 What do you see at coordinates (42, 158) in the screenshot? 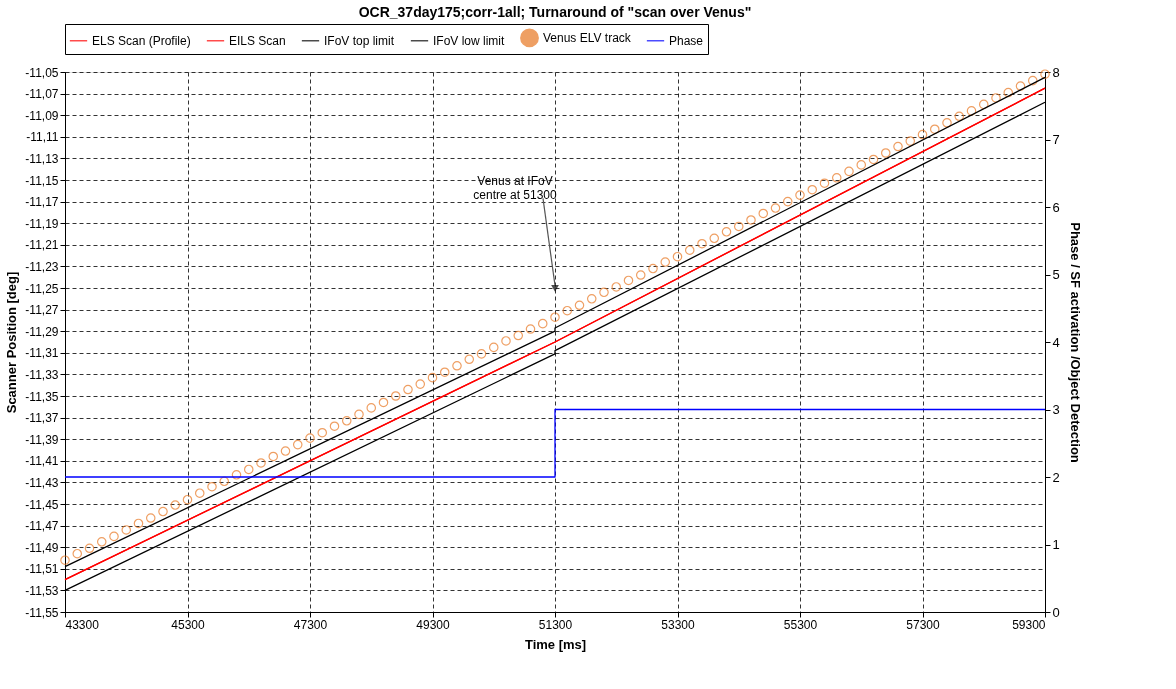
I see `y-tick-label: -11,13` at bounding box center [42, 158].